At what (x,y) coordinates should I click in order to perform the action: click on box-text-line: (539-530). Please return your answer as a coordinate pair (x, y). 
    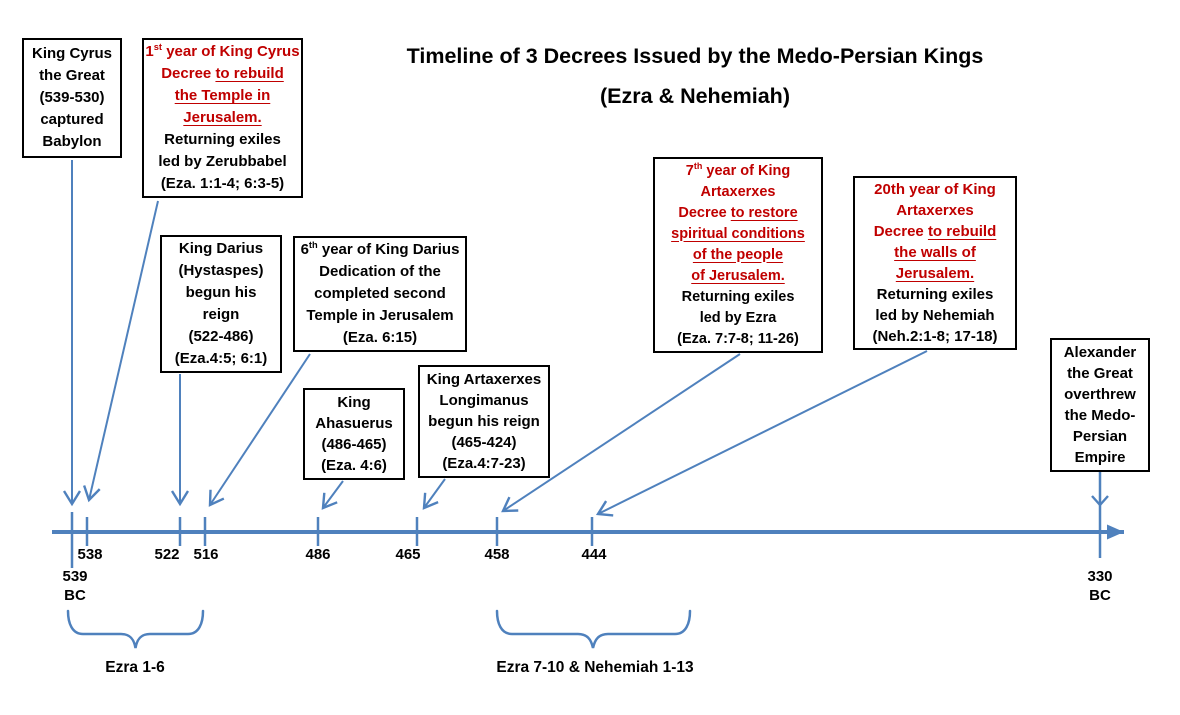
    Looking at the image, I should click on (72, 97).